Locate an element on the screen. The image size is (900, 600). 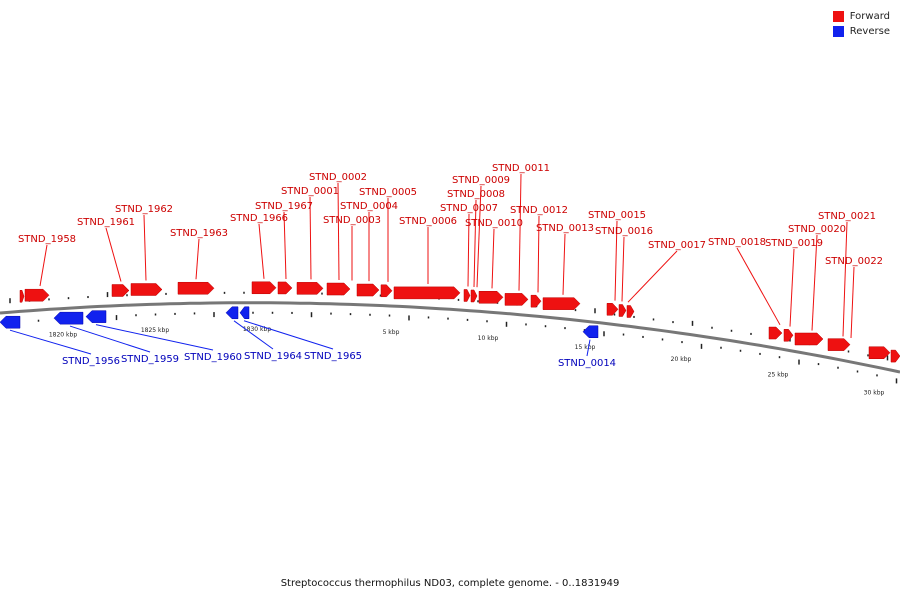
forward-gene-label: STND_0003 is located at coordinates (352, 220).